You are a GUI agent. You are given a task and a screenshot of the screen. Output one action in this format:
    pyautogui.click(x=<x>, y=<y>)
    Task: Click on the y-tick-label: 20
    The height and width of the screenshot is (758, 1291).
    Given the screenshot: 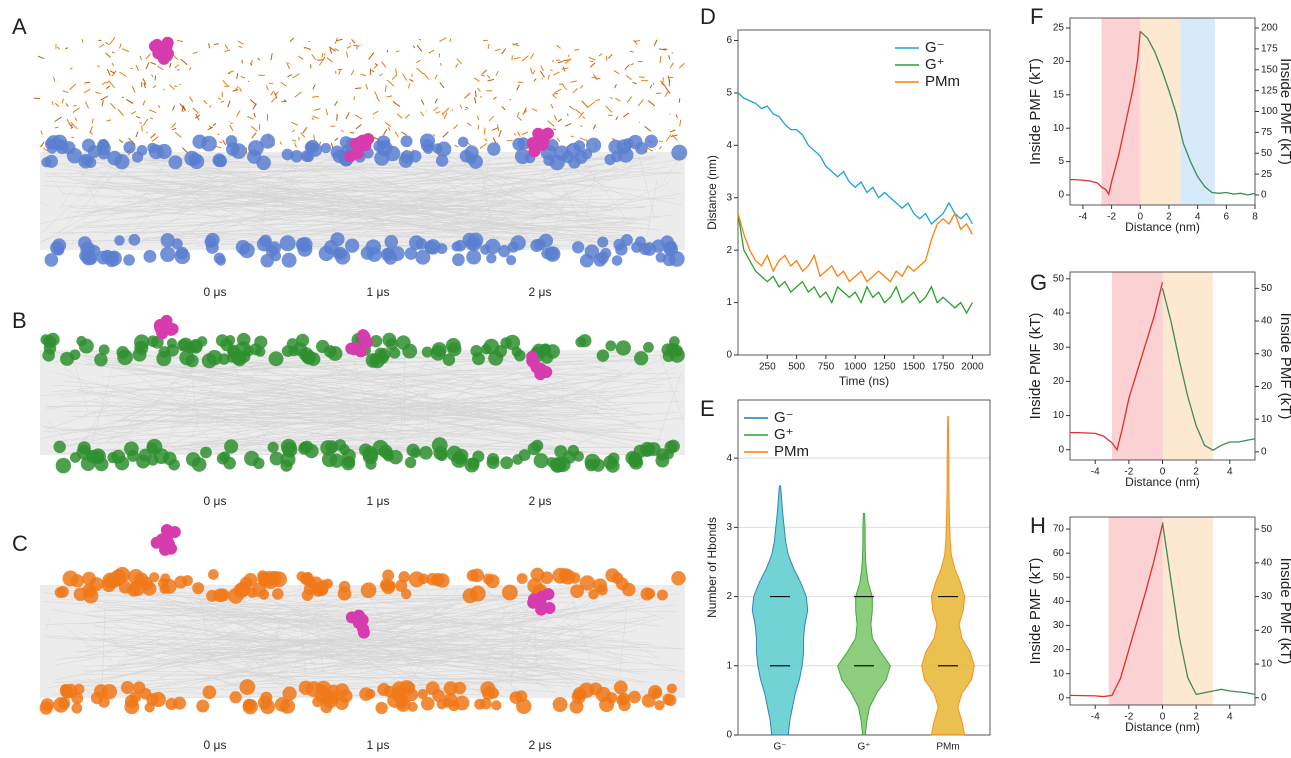 What is the action you would take?
    pyautogui.click(x=1059, y=649)
    